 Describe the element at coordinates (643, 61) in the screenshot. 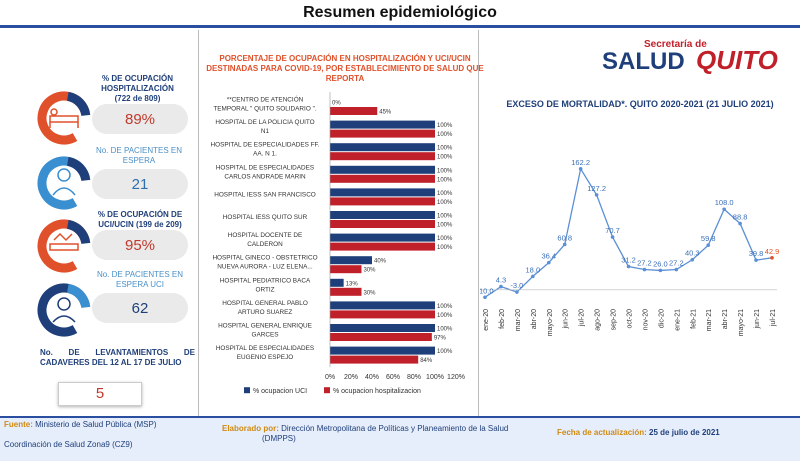

I see `logo-line2: SALUD` at that location.